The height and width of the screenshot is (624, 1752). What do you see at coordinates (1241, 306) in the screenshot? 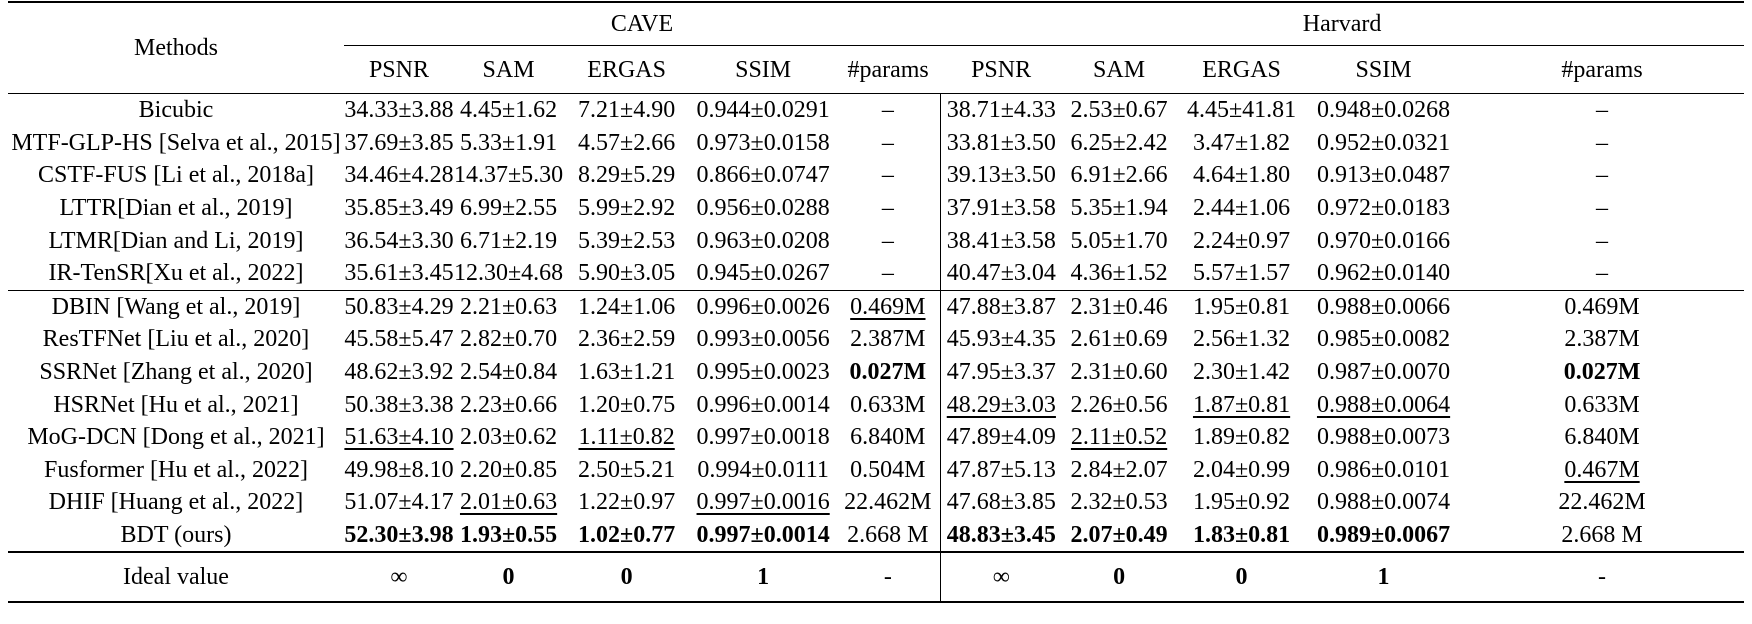
I see `value-text: 1.95±0.81` at bounding box center [1241, 306].